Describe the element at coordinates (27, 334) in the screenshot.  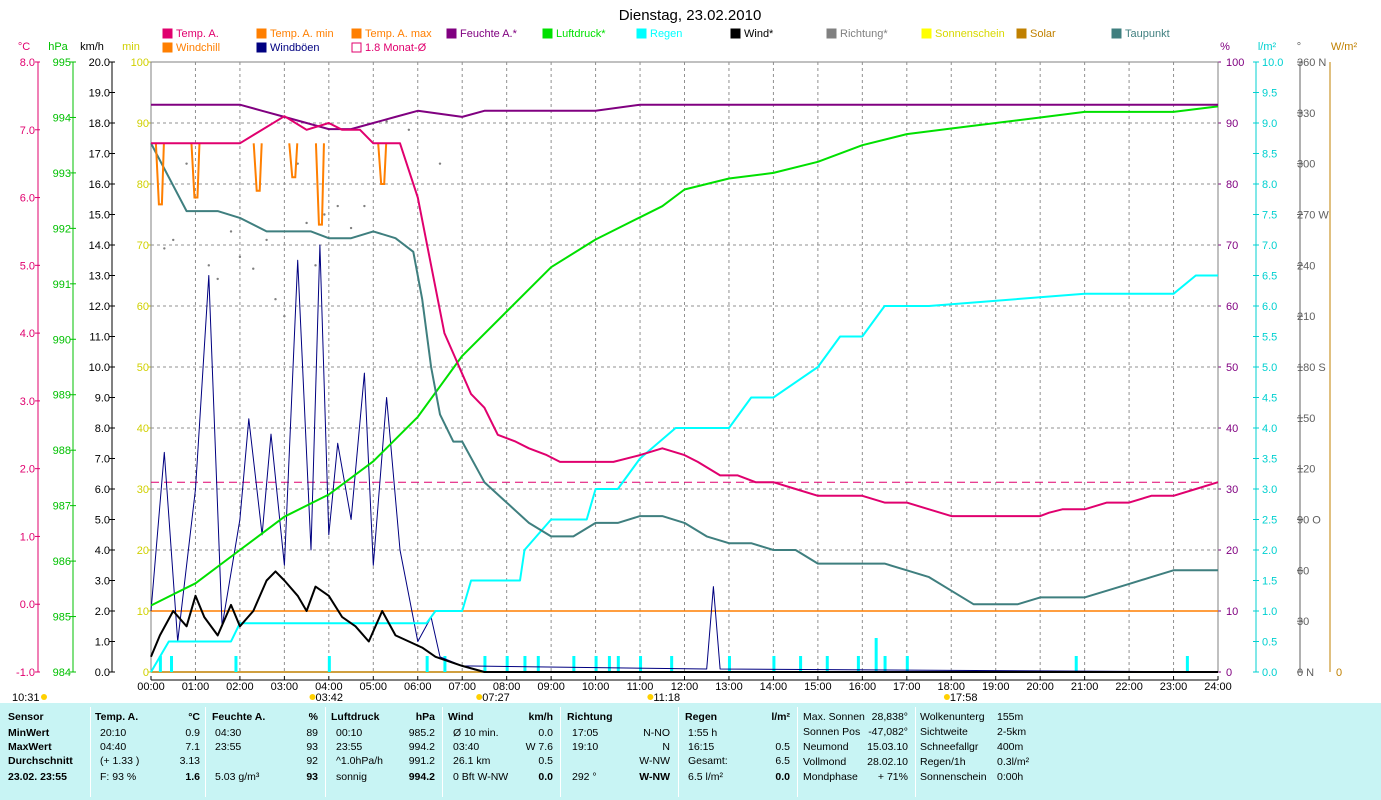
I see `axis-tick-label: 4.0` at that location.